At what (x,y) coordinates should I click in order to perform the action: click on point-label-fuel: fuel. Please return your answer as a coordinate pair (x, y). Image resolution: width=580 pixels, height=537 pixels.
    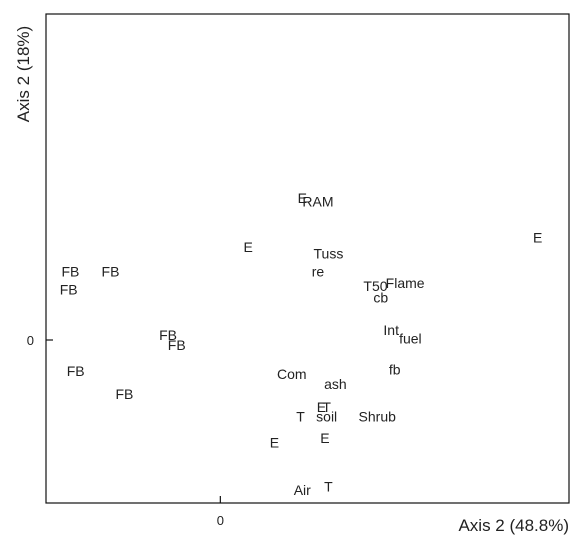
    Looking at the image, I should click on (410, 338).